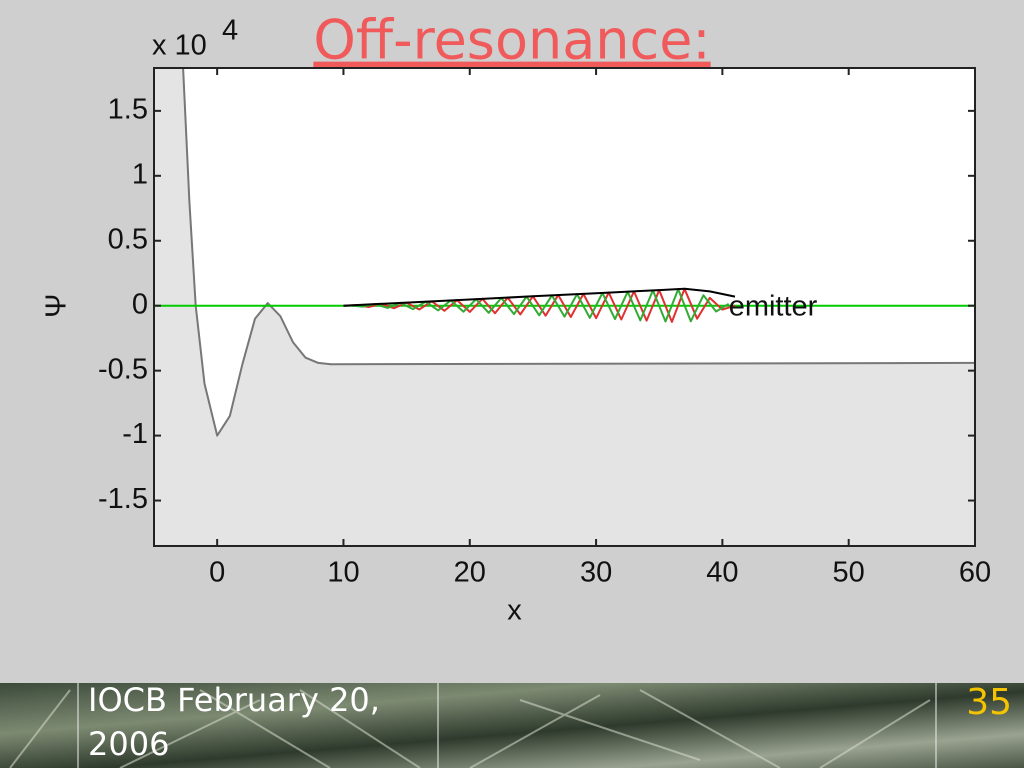  I want to click on x-tick-label: 10, so click(343, 573).